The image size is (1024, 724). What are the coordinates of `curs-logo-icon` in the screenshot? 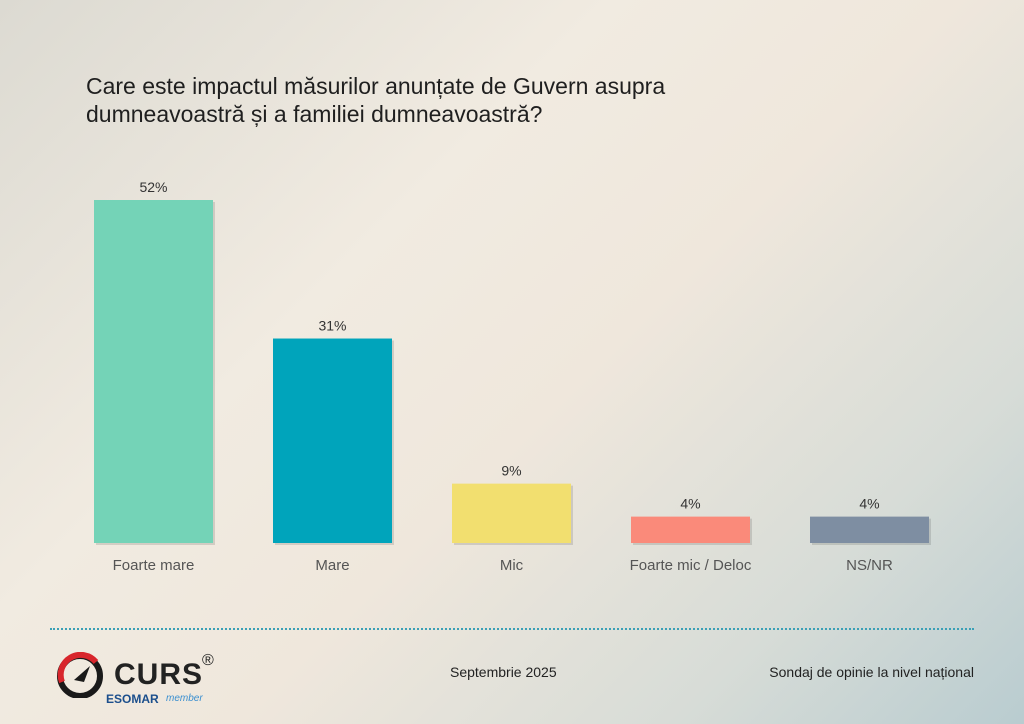 It's located at (80, 675).